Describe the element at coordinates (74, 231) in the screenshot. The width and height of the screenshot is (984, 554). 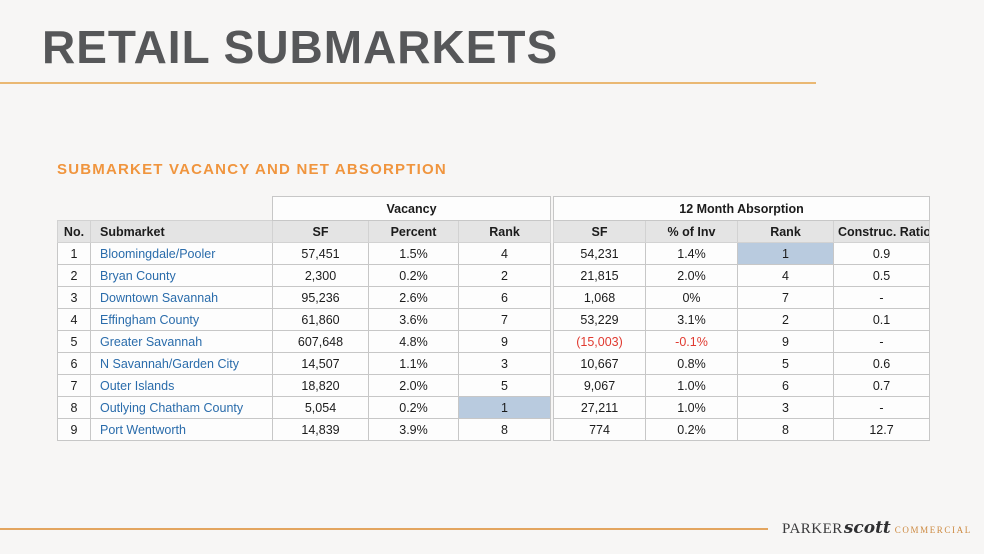
I see `col-header-no: No.` at that location.